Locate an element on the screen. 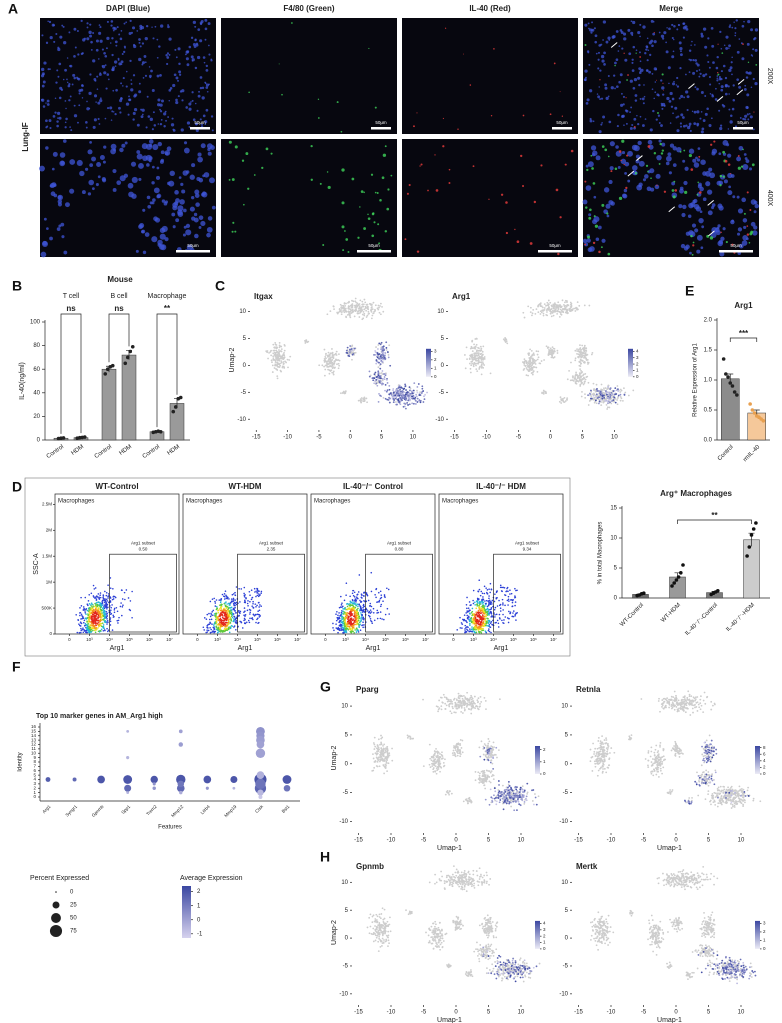  x-tick-label: HDM is located at coordinates (173, 450).